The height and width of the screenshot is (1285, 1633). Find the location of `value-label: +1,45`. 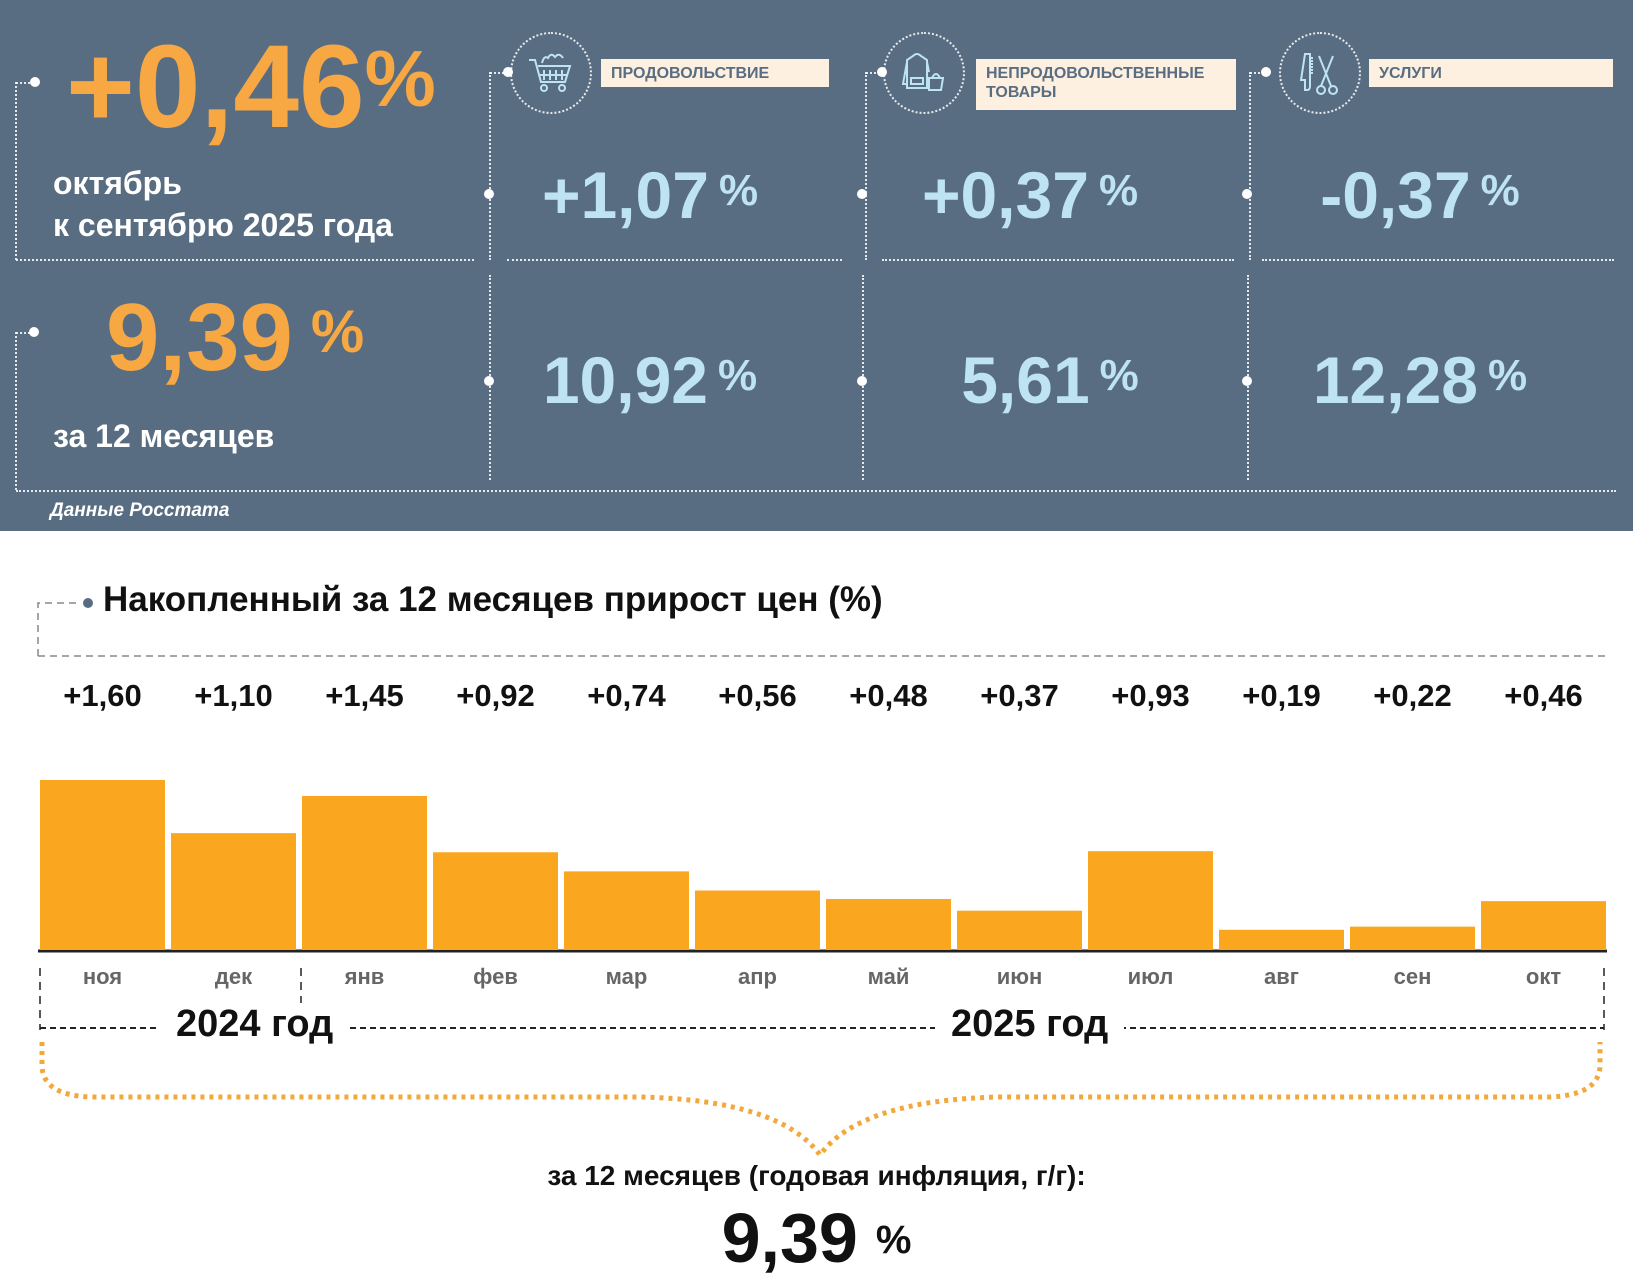

value-label: +1,45 is located at coordinates (364, 695).